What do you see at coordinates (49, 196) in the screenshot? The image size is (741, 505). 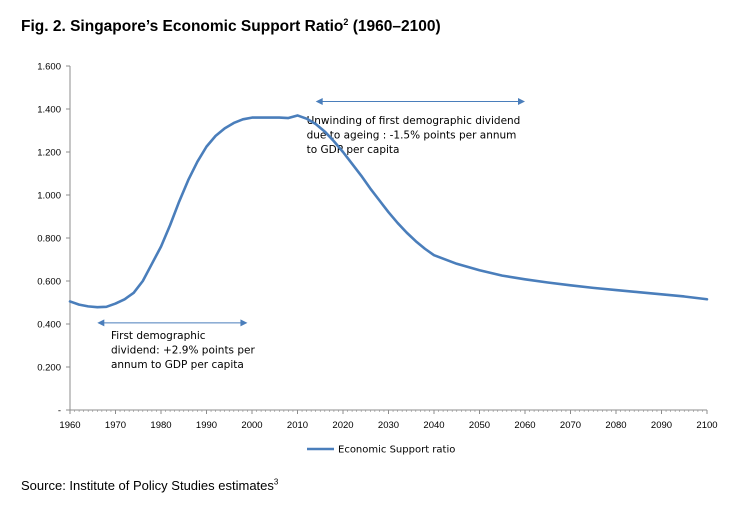 I see `y-tick-label: 1.000` at bounding box center [49, 196].